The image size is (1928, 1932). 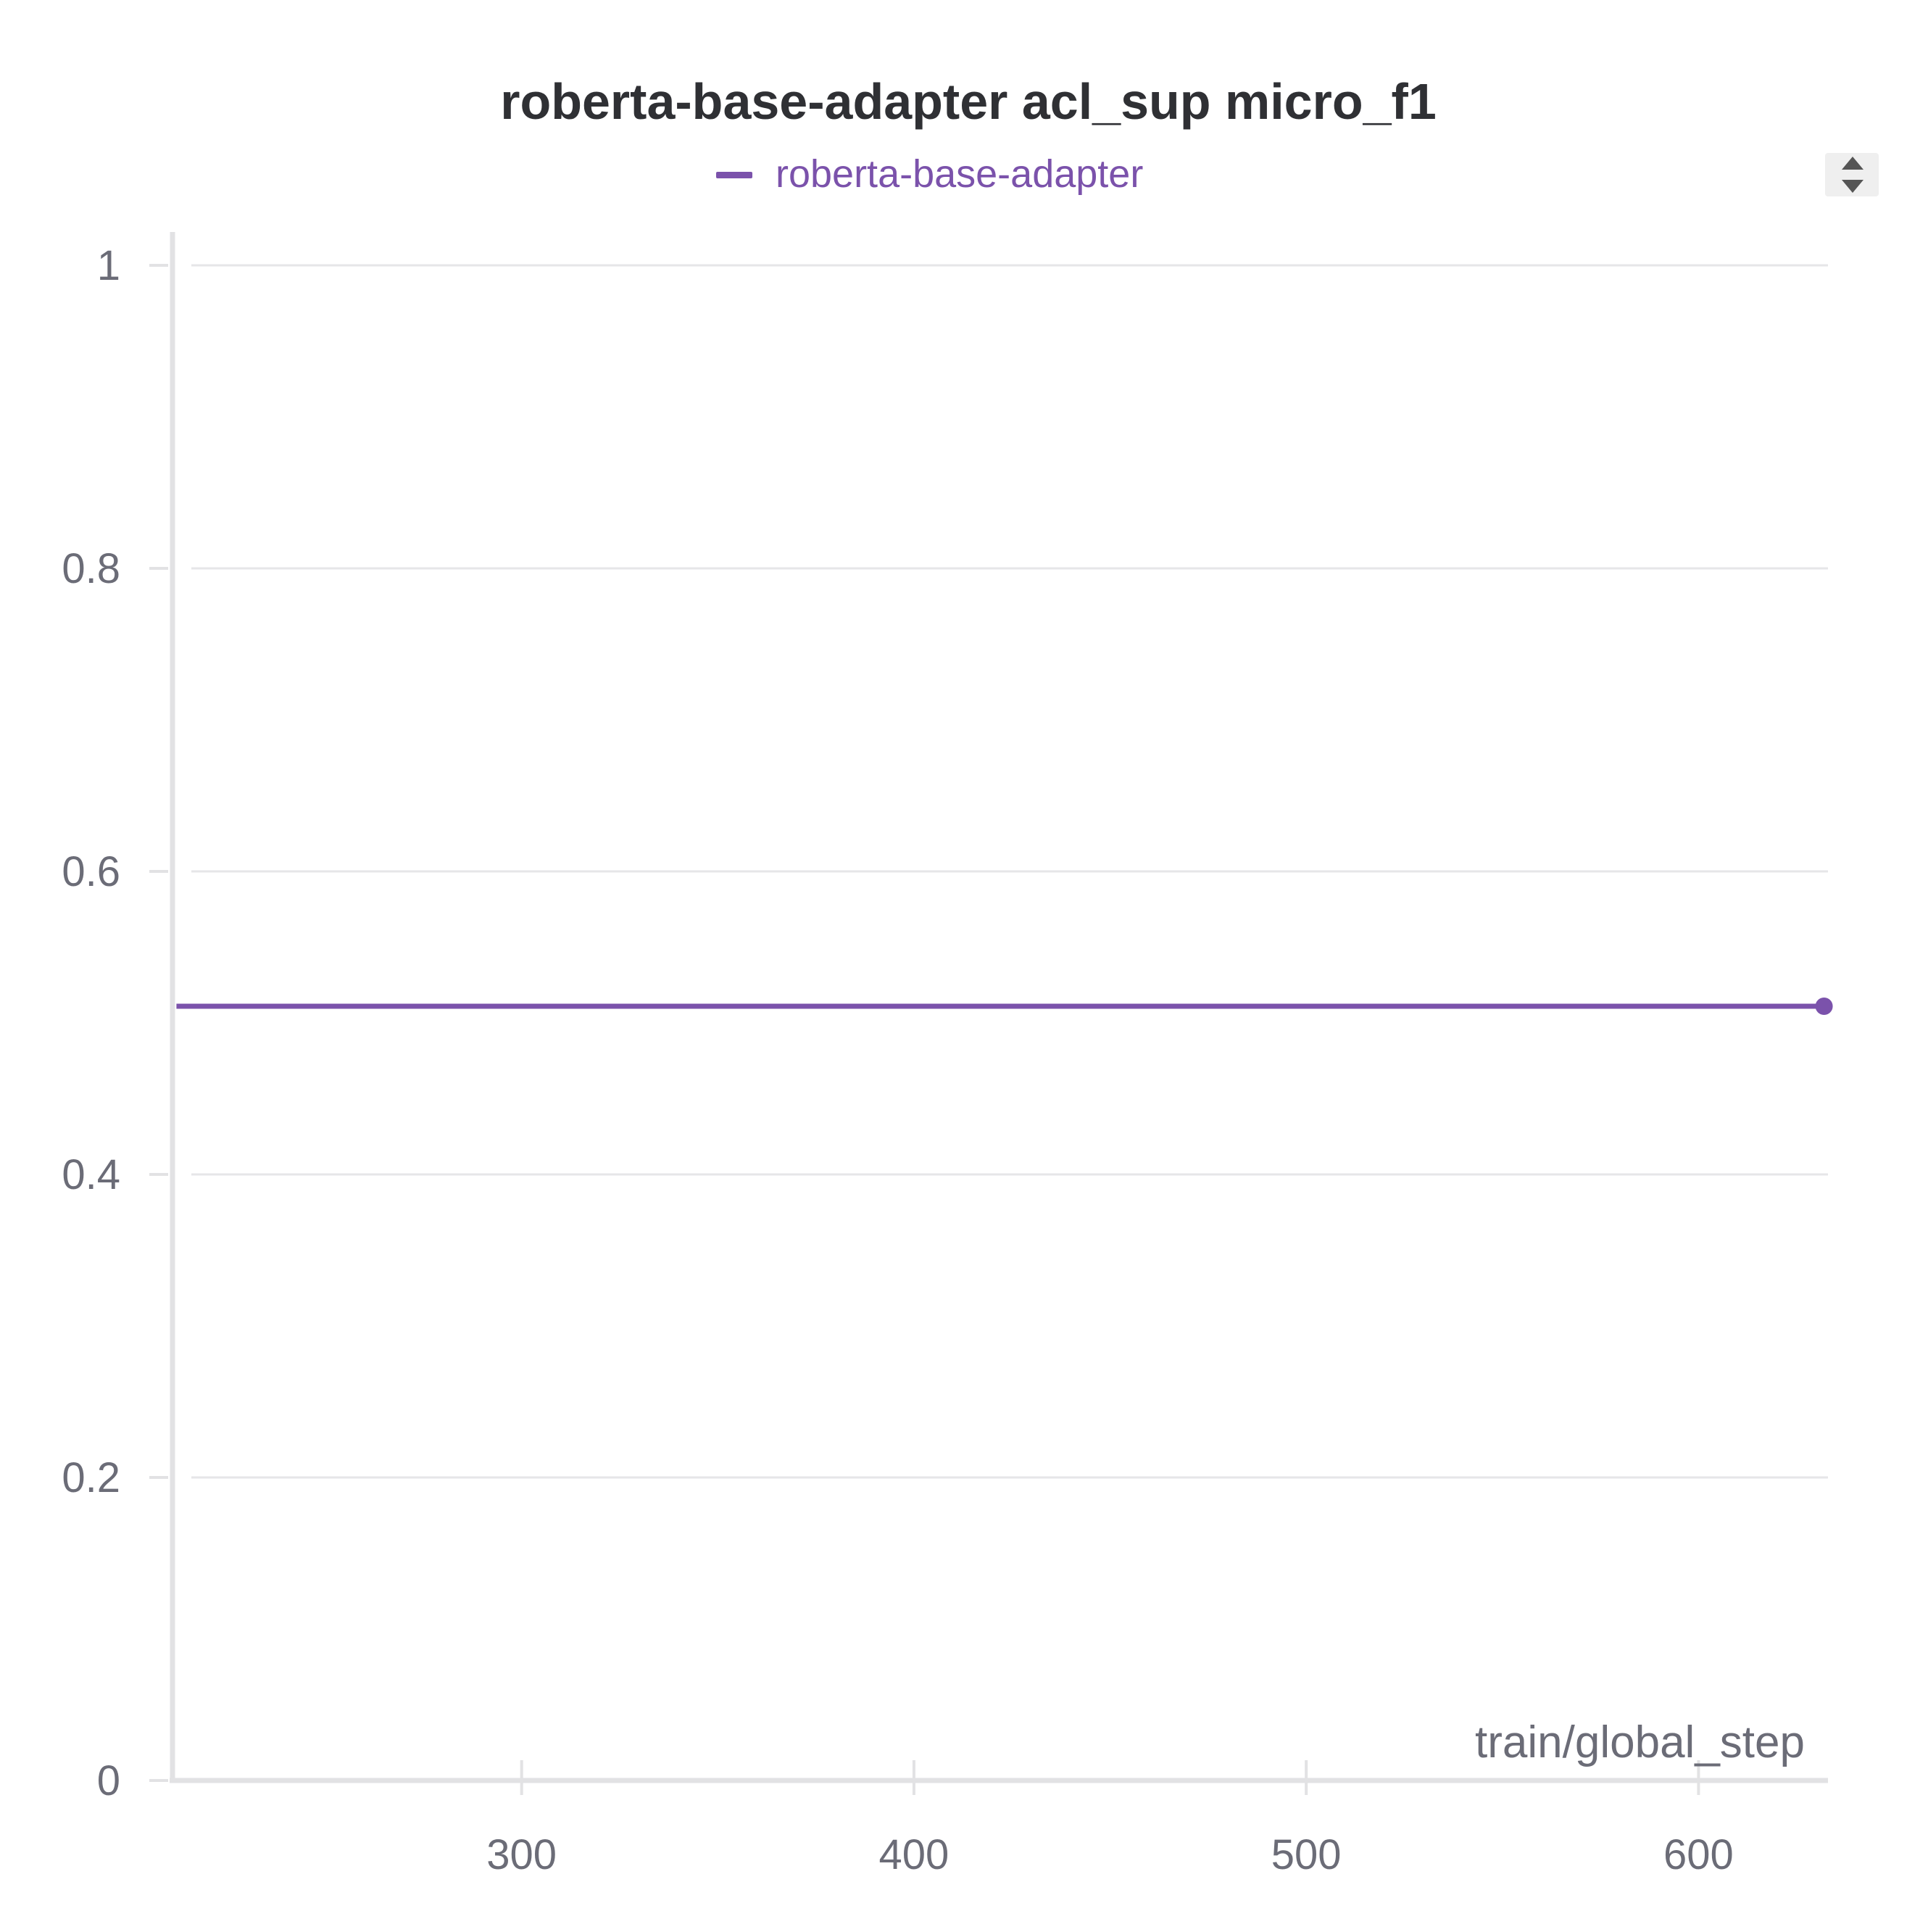 I want to click on sort-control-background, so click(x=1852, y=174).